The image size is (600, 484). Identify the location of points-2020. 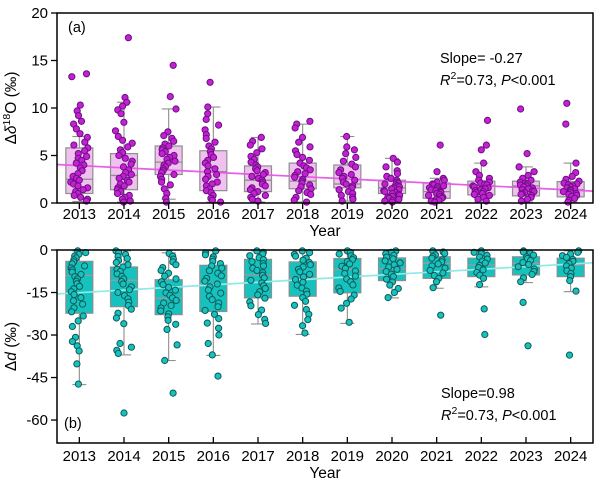
(392, 274).